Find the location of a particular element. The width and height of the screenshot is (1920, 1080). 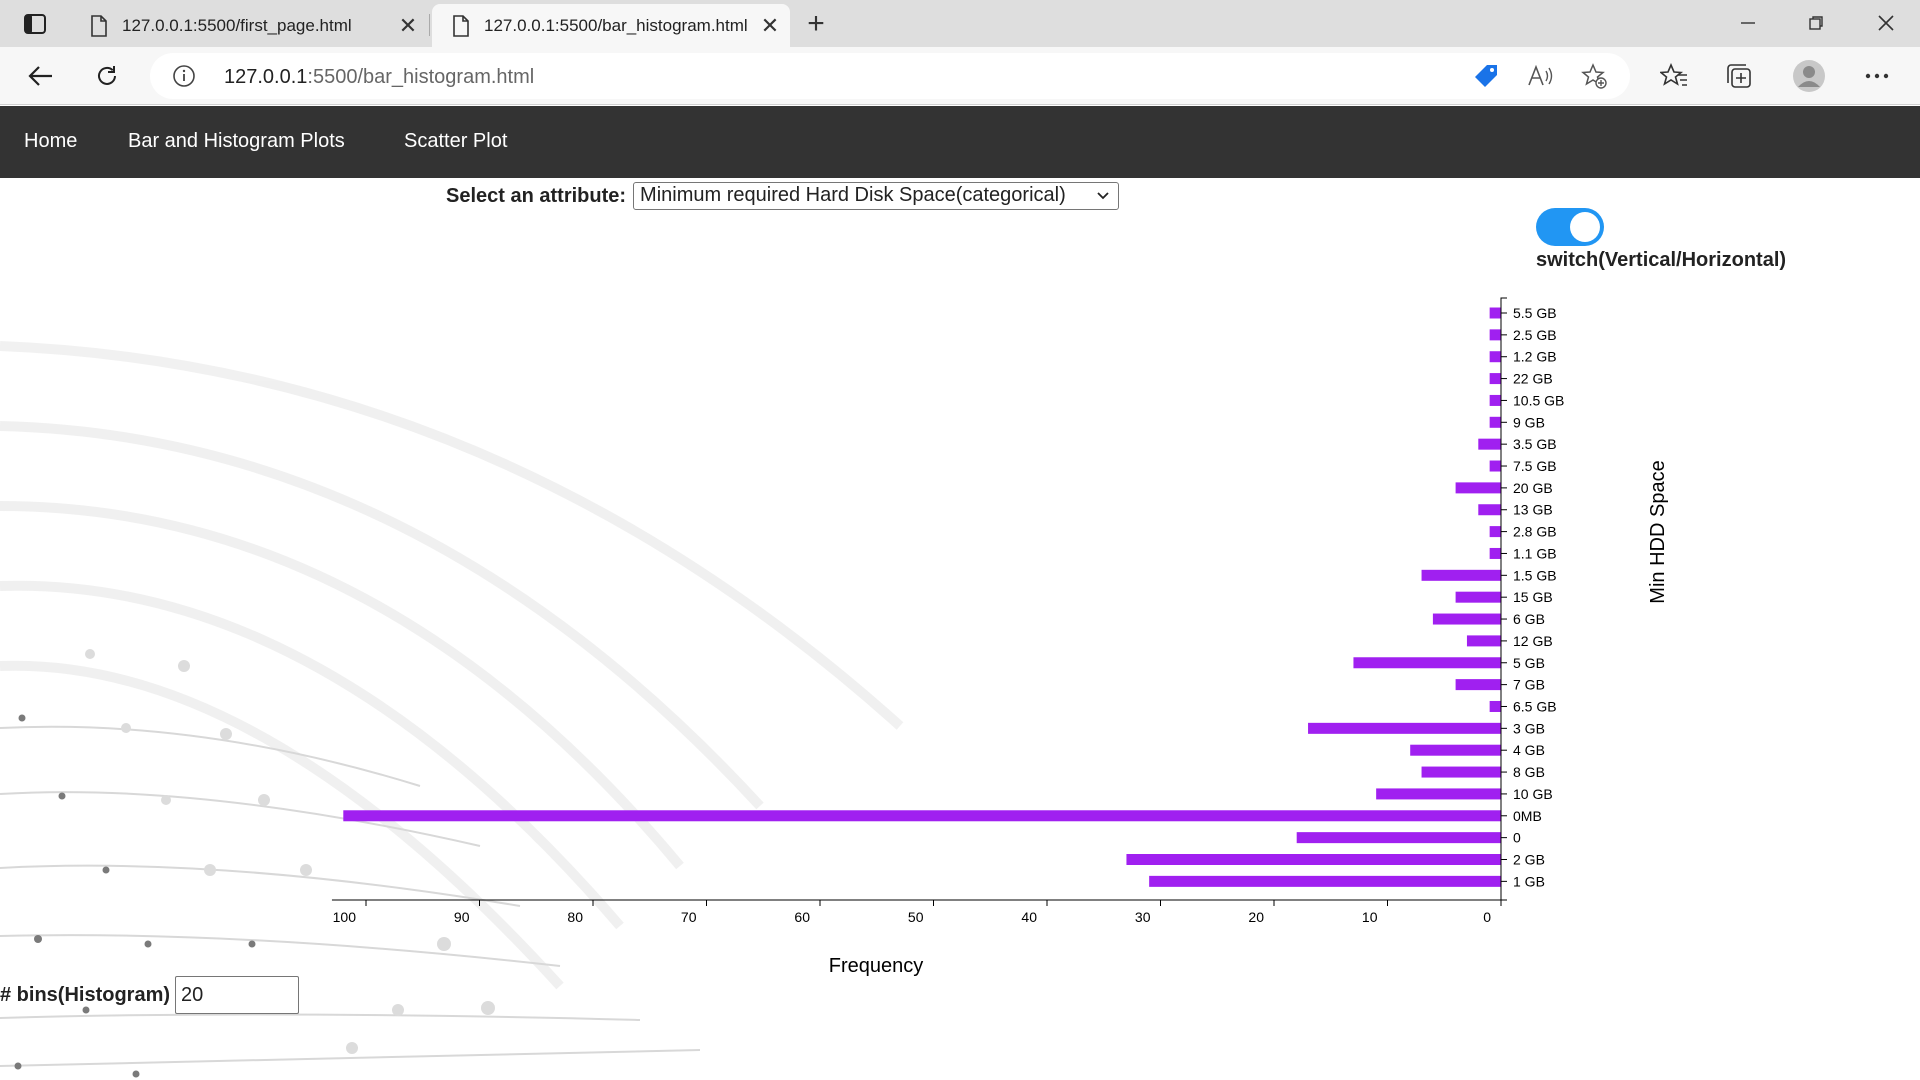

y-tick-label: 2.8 GB is located at coordinates (1535, 532).